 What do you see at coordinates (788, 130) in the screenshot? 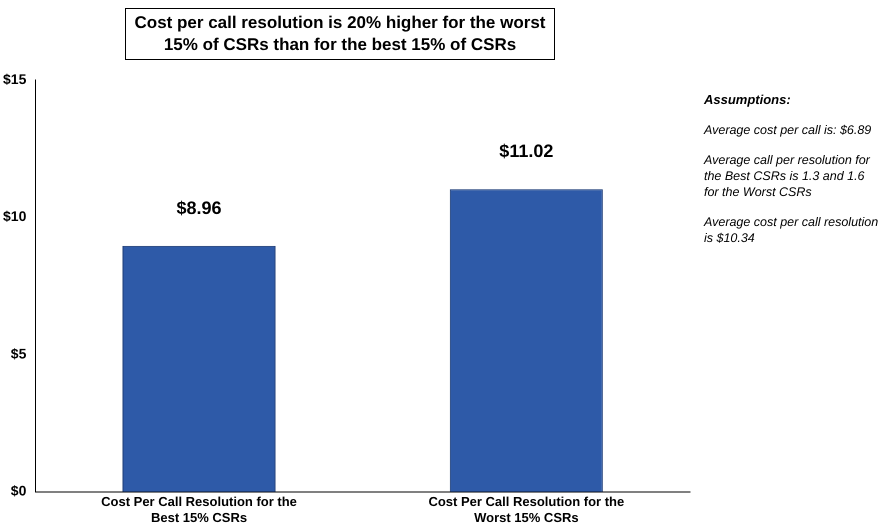
I see `text: Average cost per call is: $6.89` at bounding box center [788, 130].